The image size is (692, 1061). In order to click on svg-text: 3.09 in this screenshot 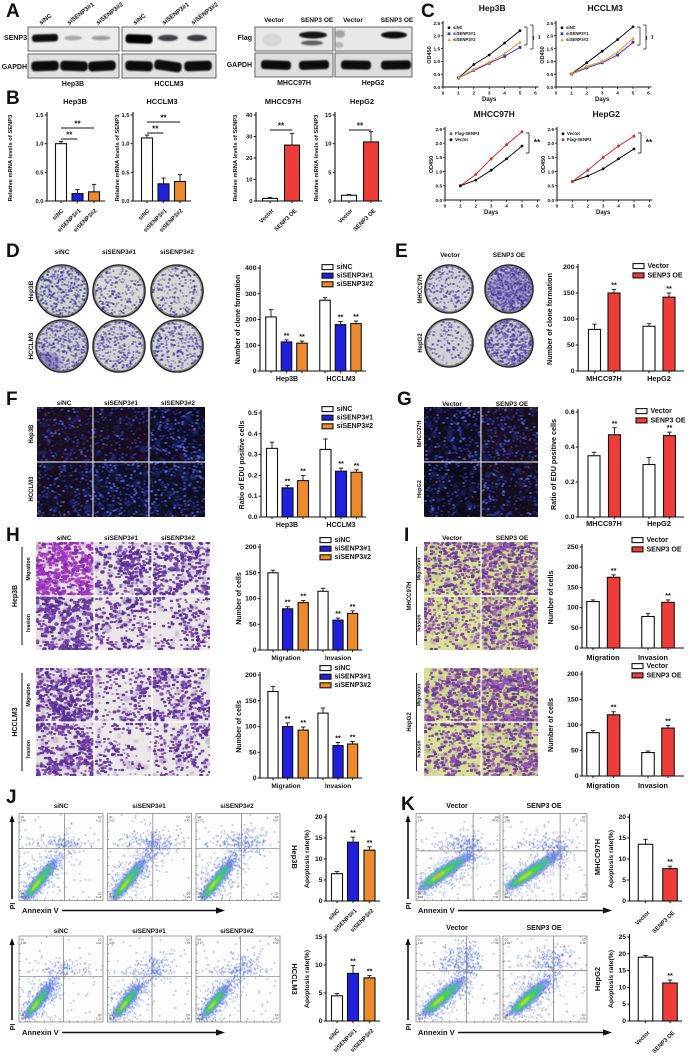, I will do `click(24, 943)`.